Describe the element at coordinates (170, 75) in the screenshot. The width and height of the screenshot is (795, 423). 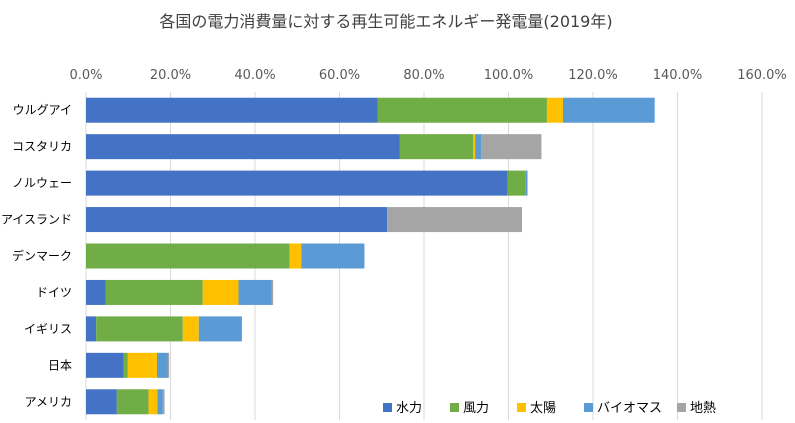
I see `x-tick-label: 20.0%` at that location.